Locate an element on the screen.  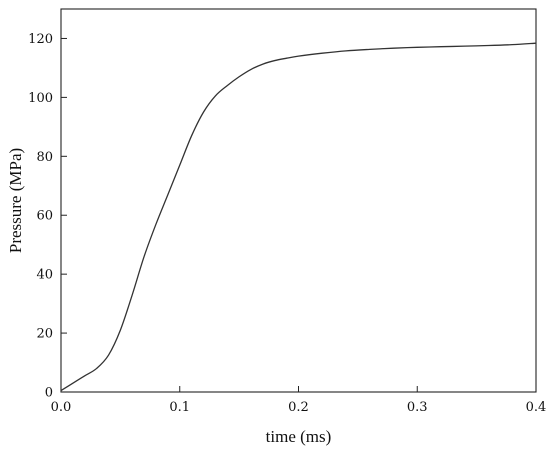
y-tick-label: 0 is located at coordinates (49, 393).